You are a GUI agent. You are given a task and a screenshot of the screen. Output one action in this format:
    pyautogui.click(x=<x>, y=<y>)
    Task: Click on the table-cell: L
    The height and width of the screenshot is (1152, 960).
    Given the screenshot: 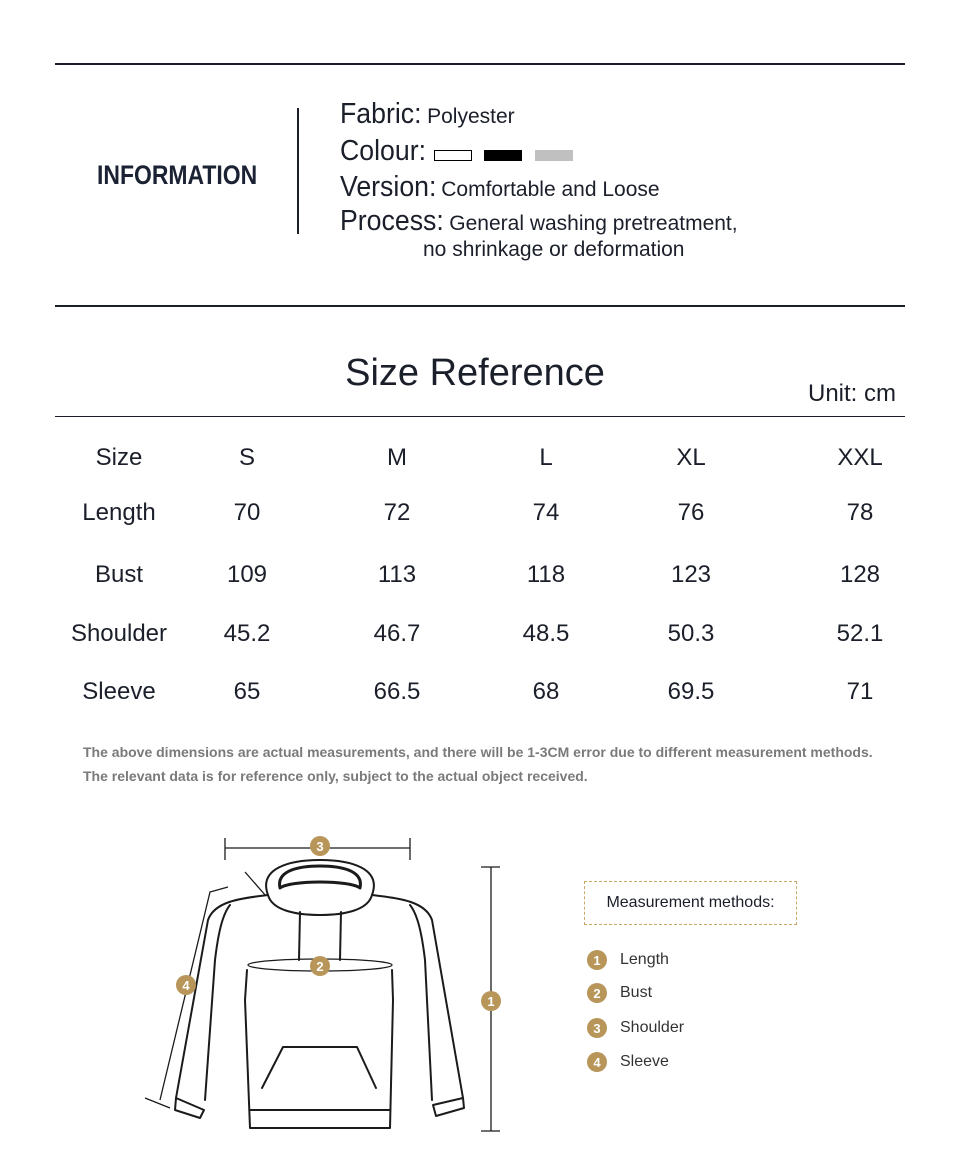 What is the action you would take?
    pyautogui.click(x=546, y=457)
    